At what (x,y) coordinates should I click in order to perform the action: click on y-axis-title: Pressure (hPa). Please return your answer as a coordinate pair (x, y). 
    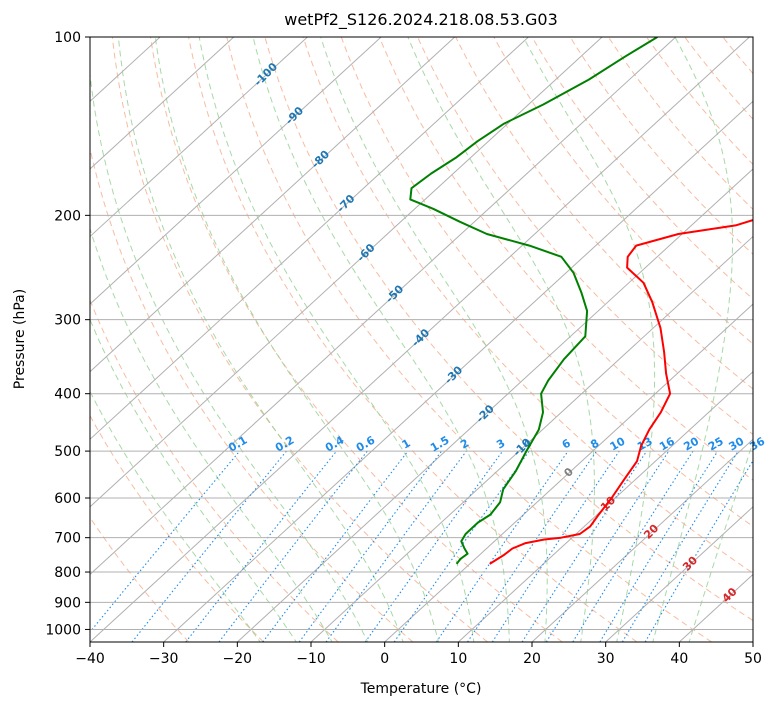
    Looking at the image, I should click on (20, 339).